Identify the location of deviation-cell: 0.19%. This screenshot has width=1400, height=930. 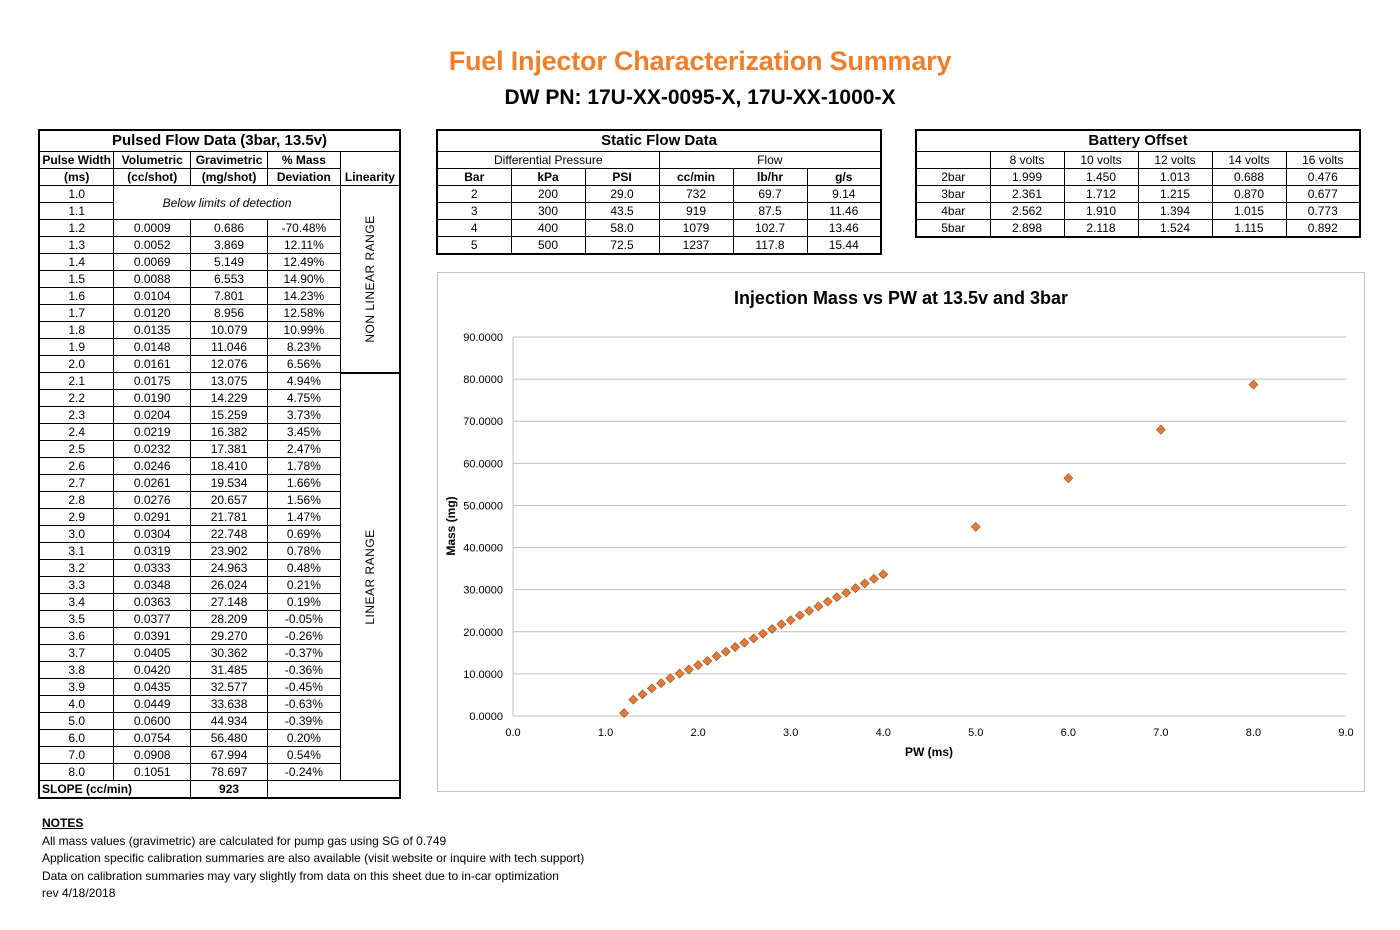
(303, 602).